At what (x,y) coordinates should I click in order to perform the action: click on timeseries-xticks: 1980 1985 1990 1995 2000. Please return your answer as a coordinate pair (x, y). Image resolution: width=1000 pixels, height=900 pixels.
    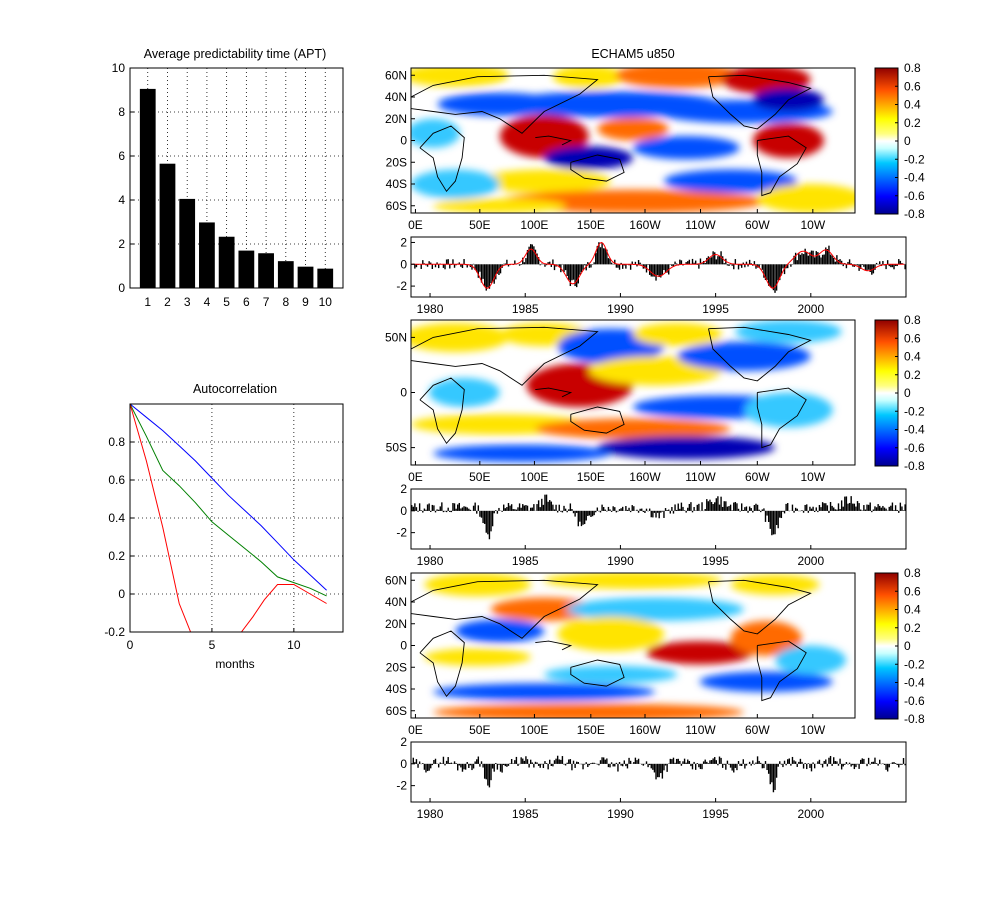
    Looking at the image, I should click on (620, 304).